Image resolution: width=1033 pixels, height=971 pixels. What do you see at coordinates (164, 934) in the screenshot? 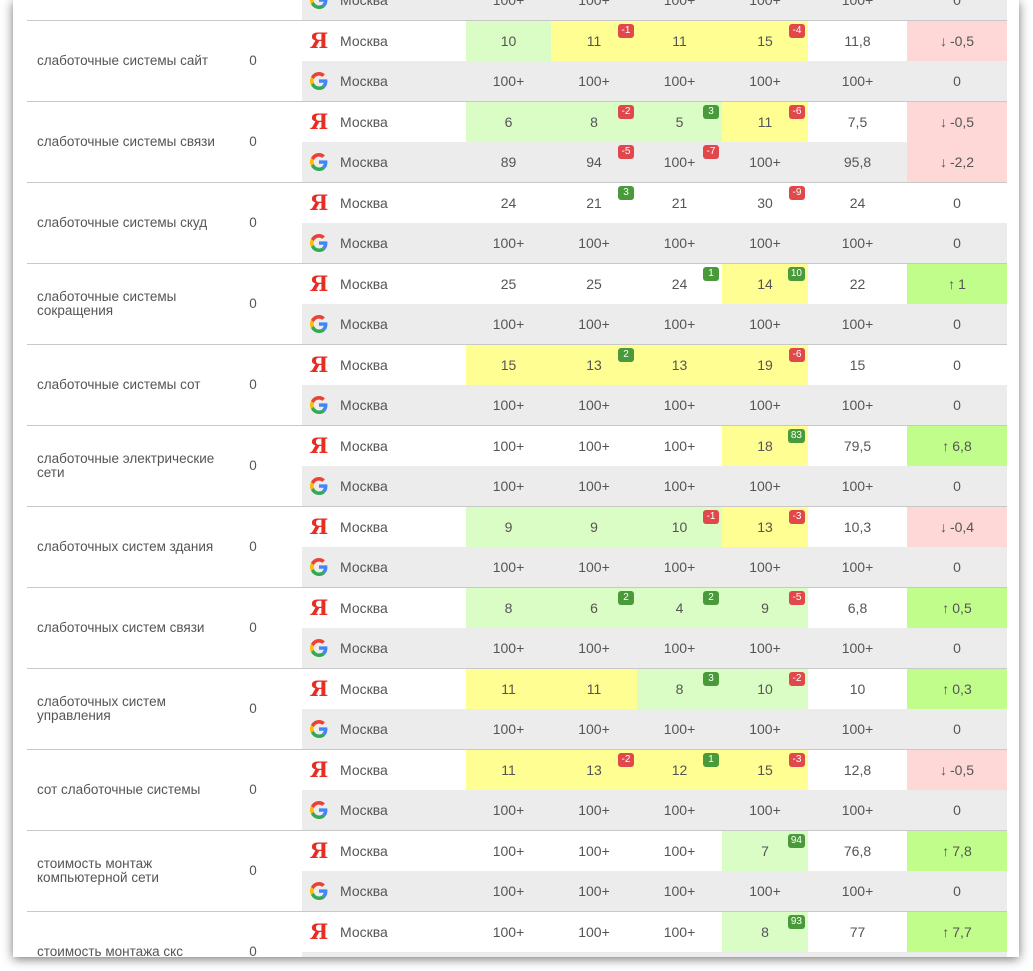
I see `keyword-cell: стоимость монтажа скс` at bounding box center [164, 934].